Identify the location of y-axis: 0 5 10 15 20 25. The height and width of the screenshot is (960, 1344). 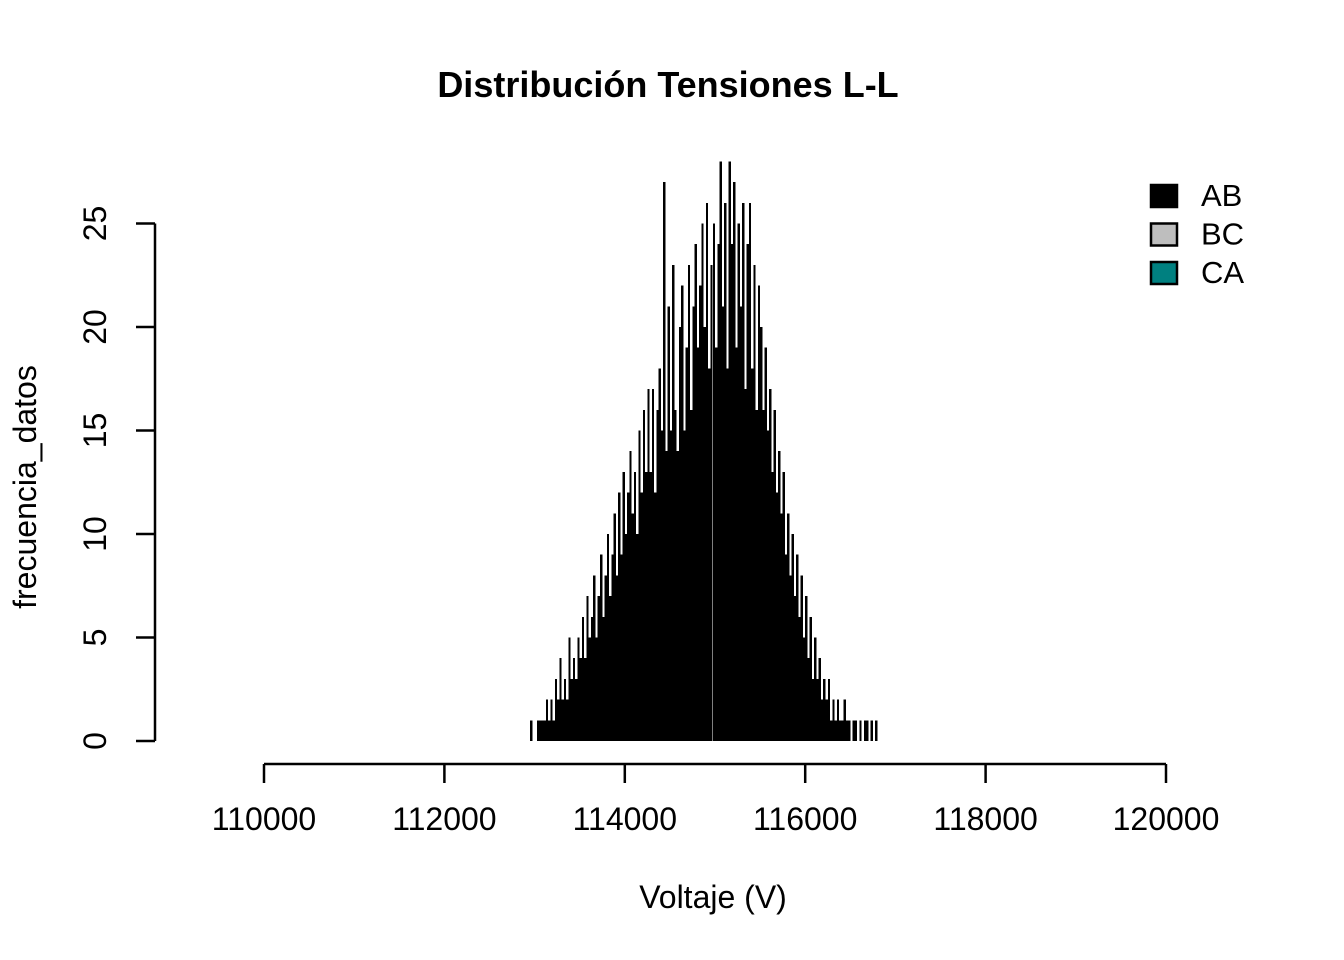
(117, 478).